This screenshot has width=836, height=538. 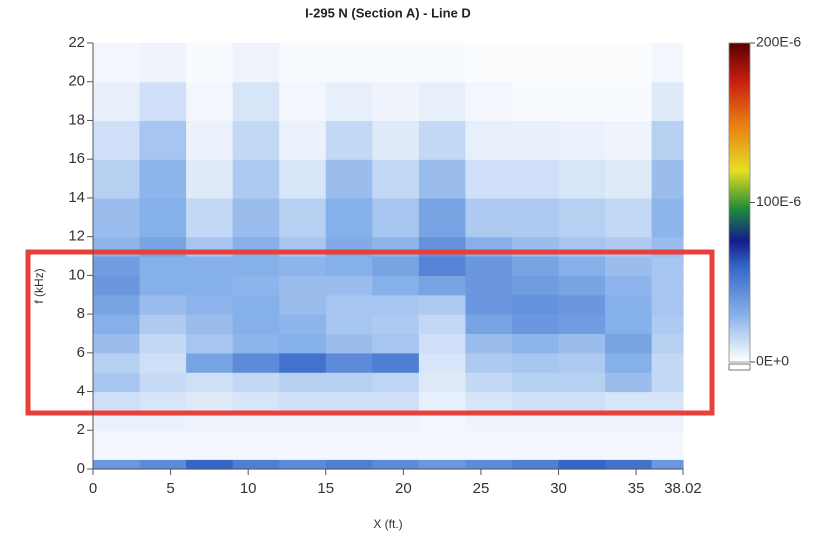 What do you see at coordinates (76, 81) in the screenshot?
I see `y-tick-label: 20` at bounding box center [76, 81].